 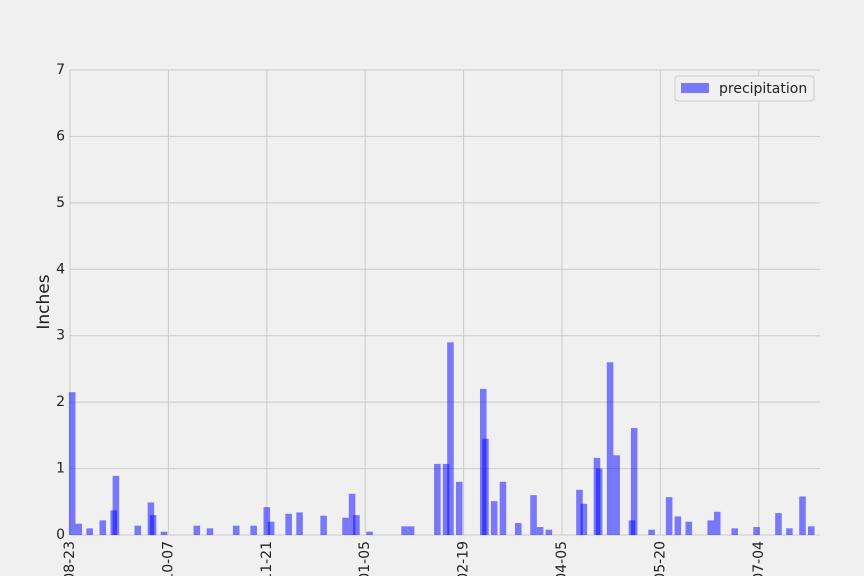 What do you see at coordinates (267, 558) in the screenshot?
I see `x-tick-label: 11-21` at bounding box center [267, 558].